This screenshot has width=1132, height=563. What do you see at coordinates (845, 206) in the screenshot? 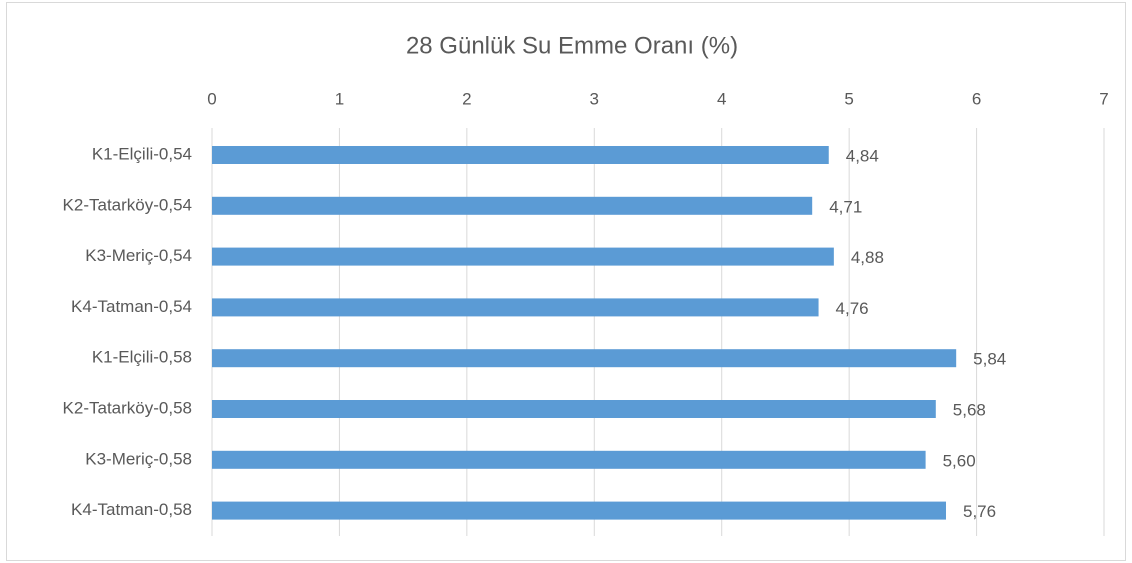
I see `data-label: 4,71` at bounding box center [845, 206].